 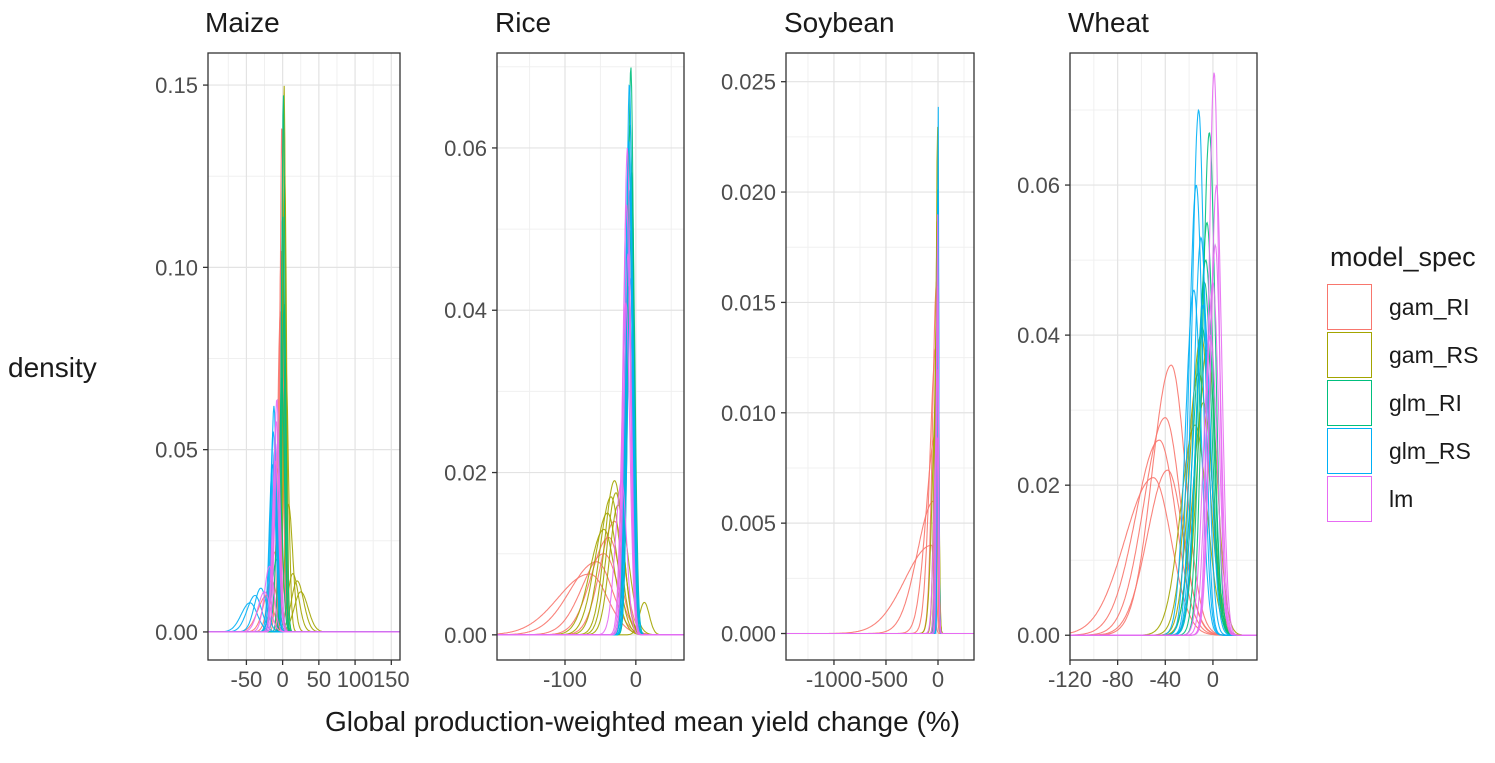 I want to click on y-axis-title: density, so click(x=52, y=367).